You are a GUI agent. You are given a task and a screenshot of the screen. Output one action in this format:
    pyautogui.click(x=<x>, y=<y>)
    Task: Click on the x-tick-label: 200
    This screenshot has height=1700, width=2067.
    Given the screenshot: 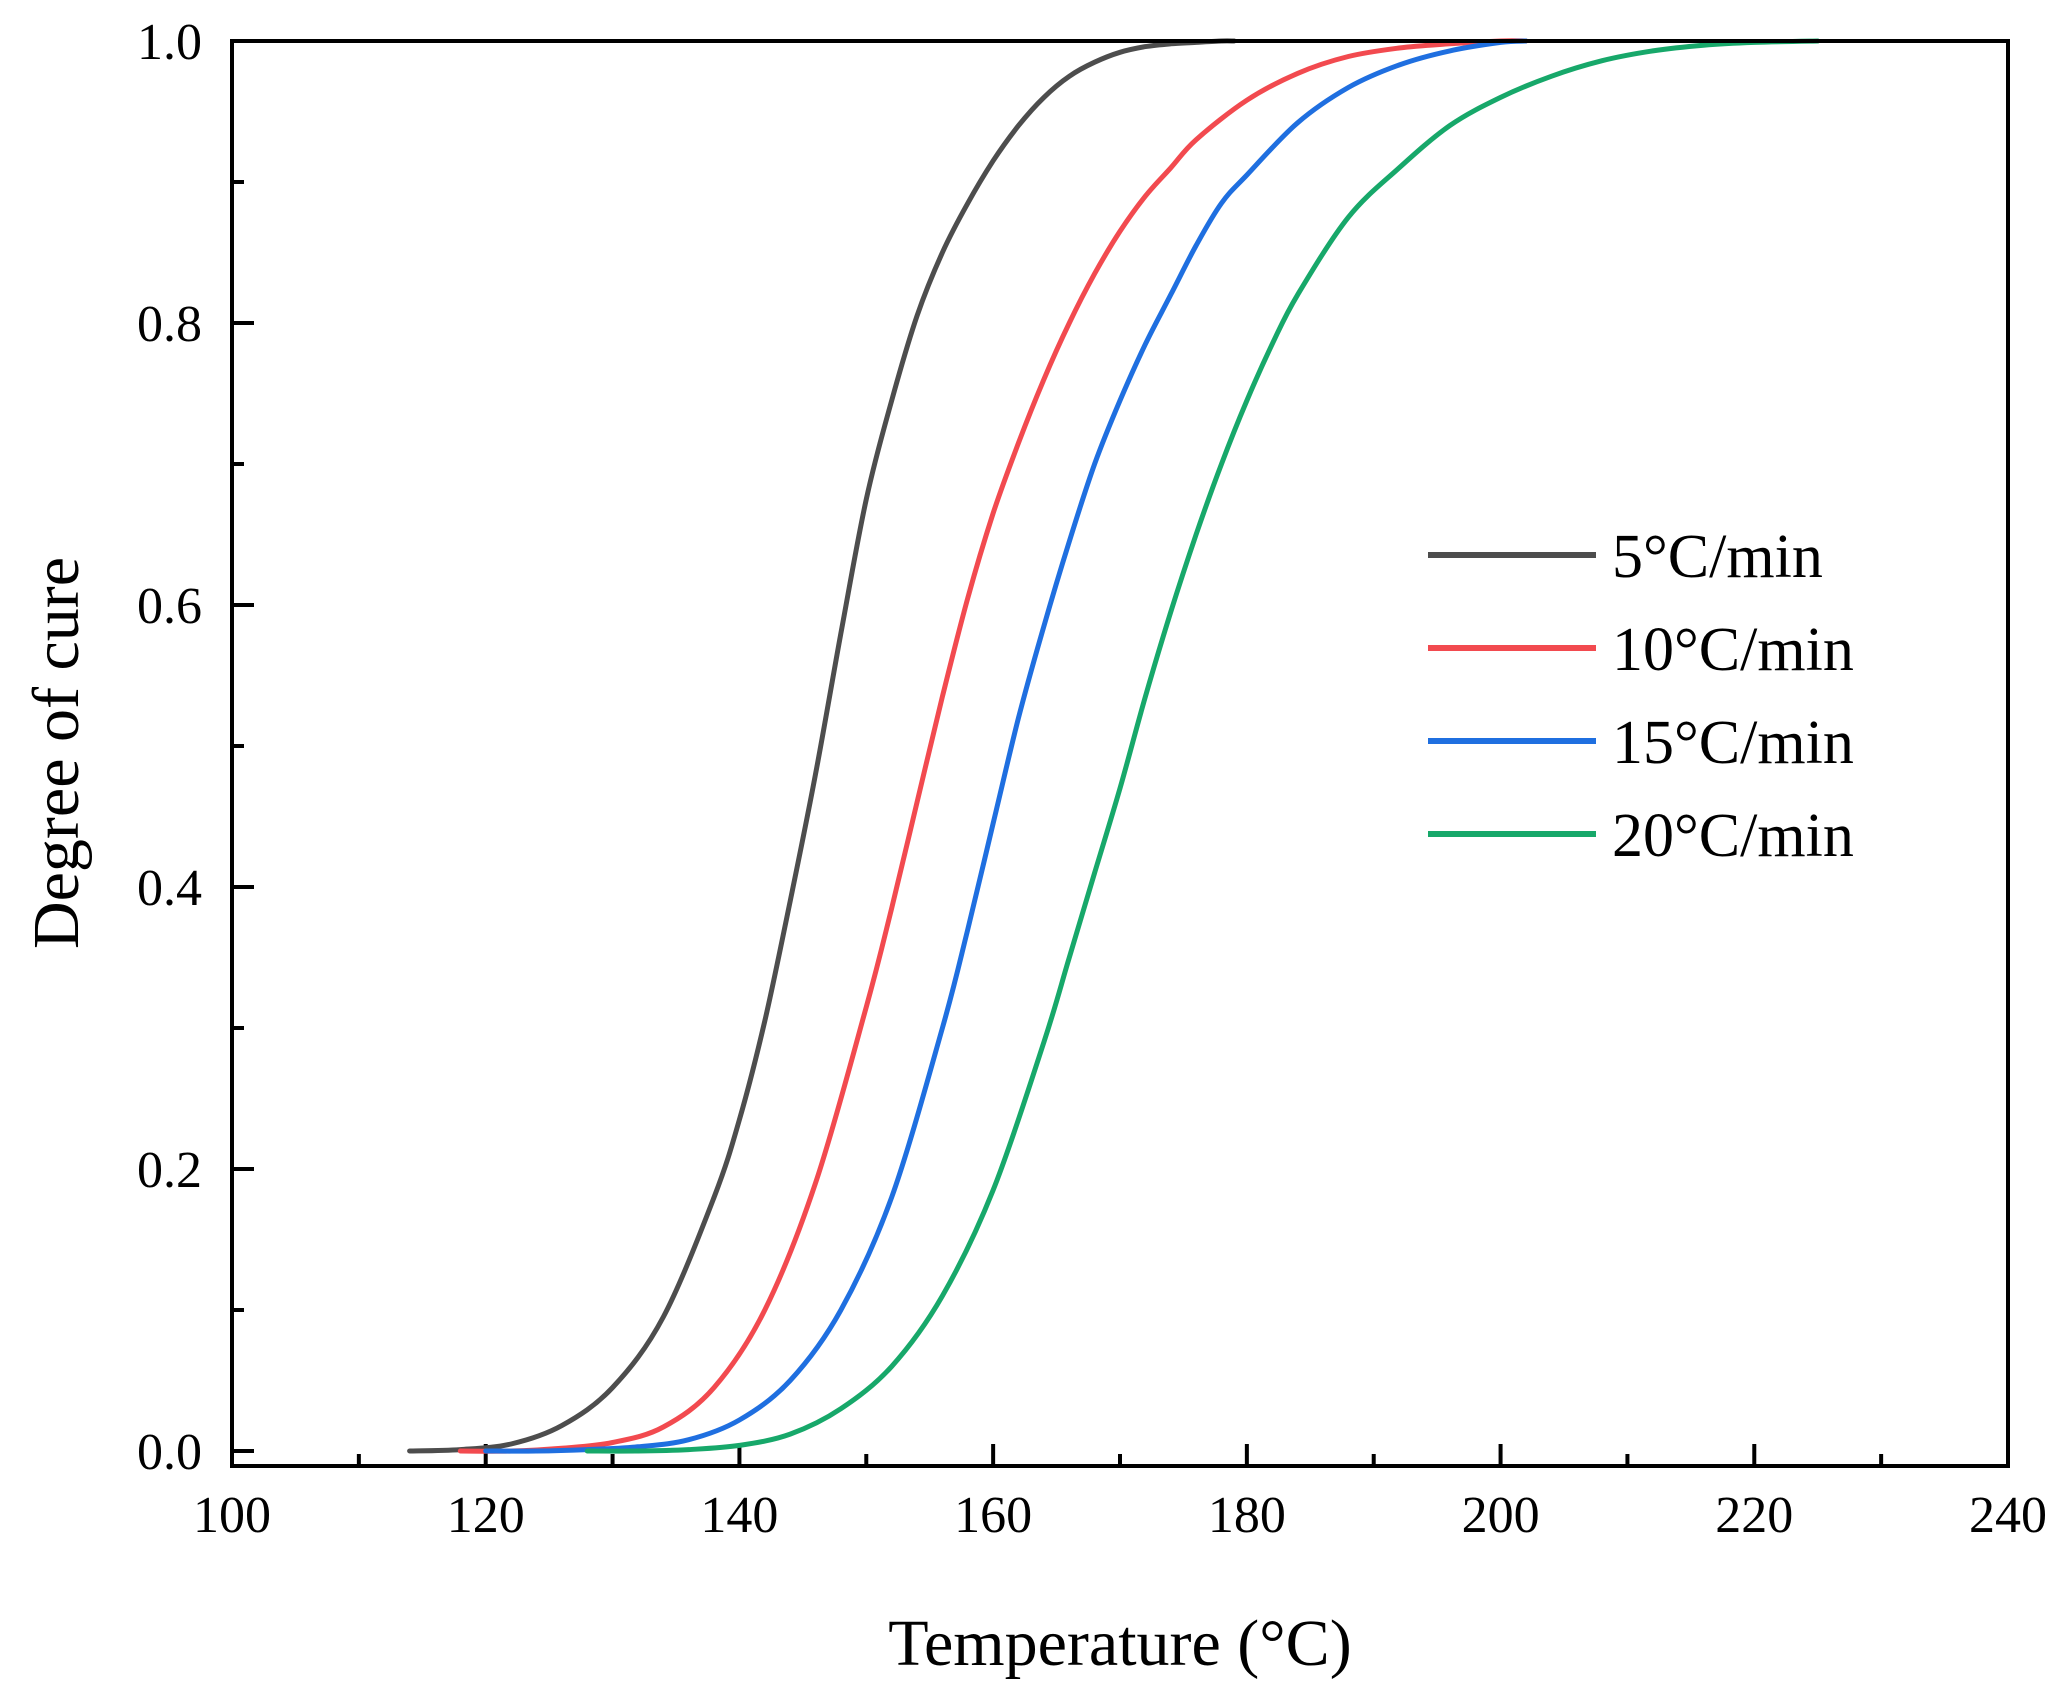 What is the action you would take?
    pyautogui.click(x=1501, y=1515)
    